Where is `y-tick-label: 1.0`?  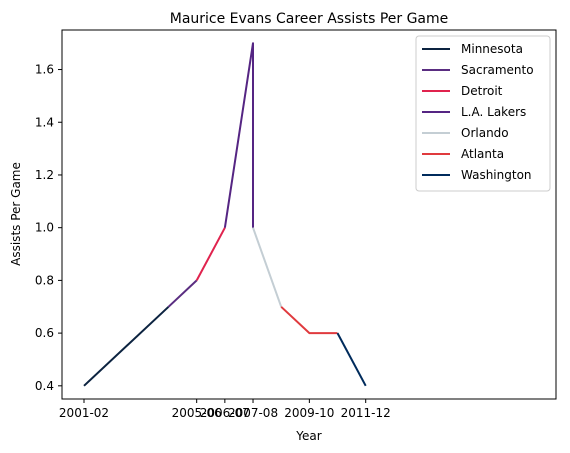
y-tick-label: 1.0 is located at coordinates (44, 228).